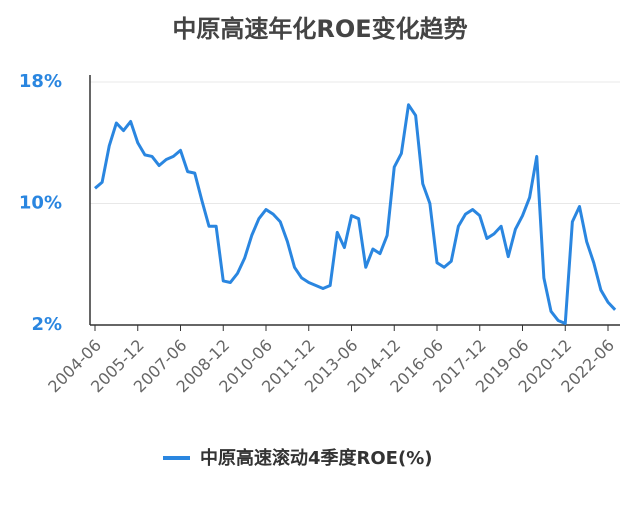 The image size is (640, 511). Describe the element at coordinates (316, 458) in the screenshot. I see `legend-label: 中原高速滚动4季度ROE(%)` at that location.